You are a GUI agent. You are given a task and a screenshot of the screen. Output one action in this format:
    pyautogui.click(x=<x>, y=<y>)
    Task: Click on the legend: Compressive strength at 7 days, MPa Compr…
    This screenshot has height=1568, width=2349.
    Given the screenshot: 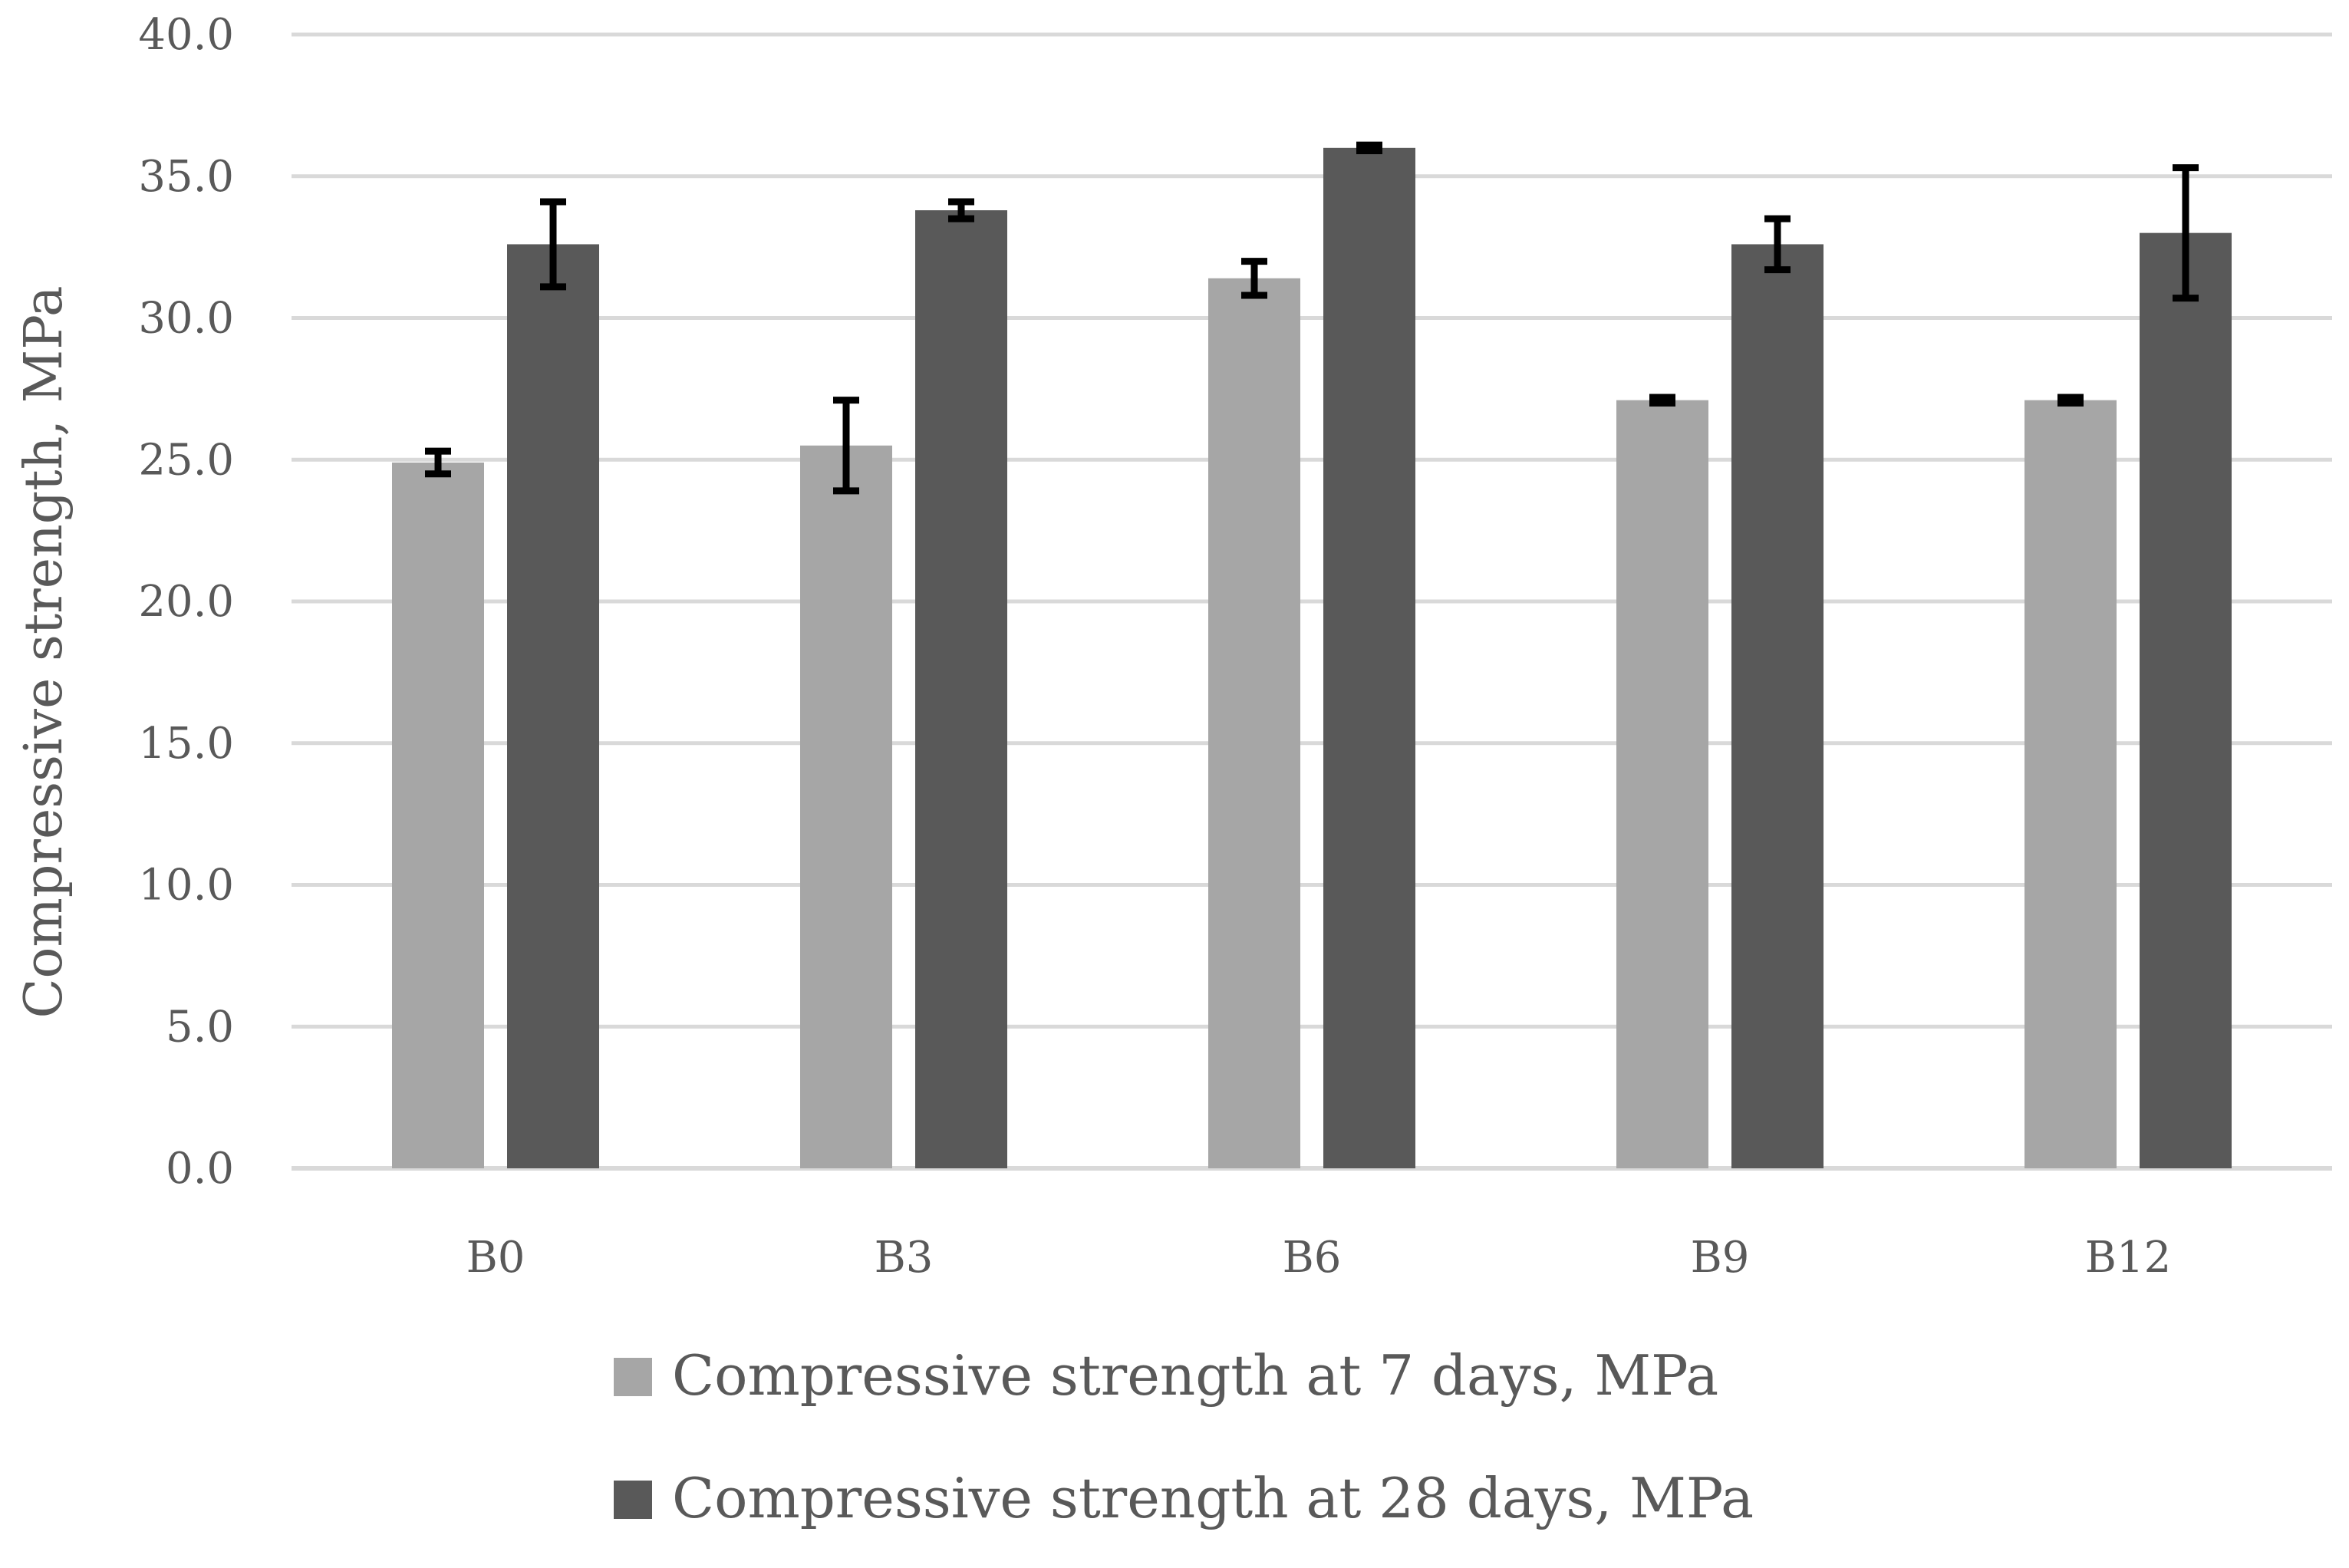 What is the action you would take?
    pyautogui.click(x=1184, y=1436)
    